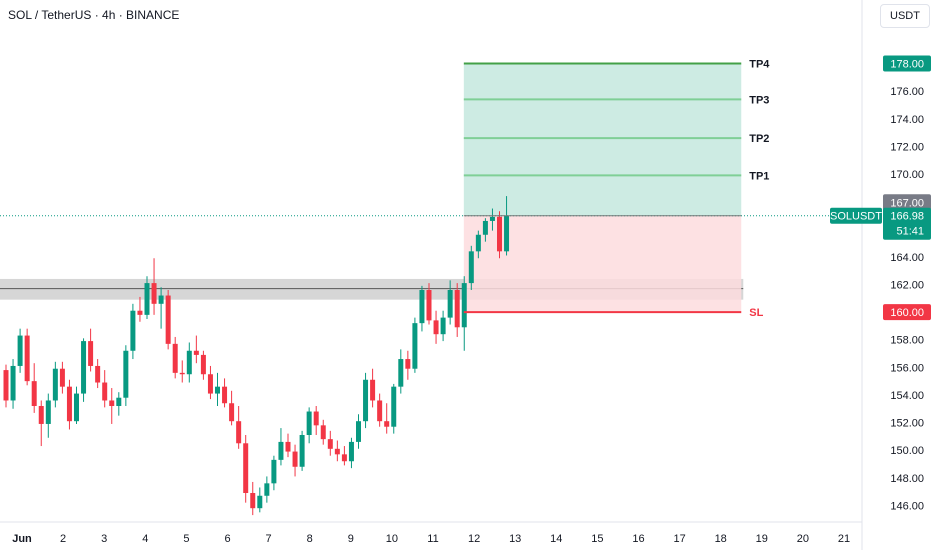  What do you see at coordinates (145, 539) in the screenshot?
I see `x-tick-label: 4` at bounding box center [145, 539].